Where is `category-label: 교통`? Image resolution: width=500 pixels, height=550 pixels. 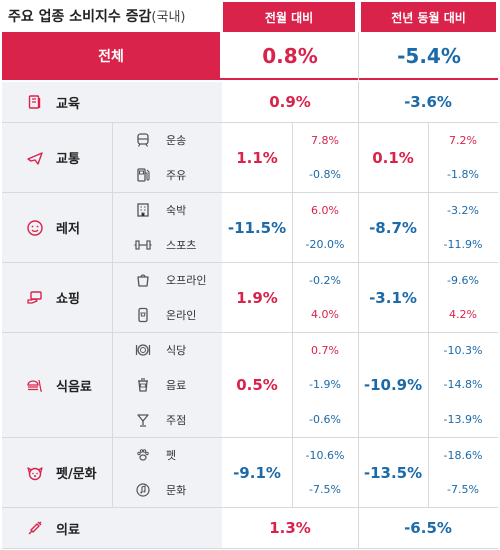
category-label: 교통 is located at coordinates (57, 157).